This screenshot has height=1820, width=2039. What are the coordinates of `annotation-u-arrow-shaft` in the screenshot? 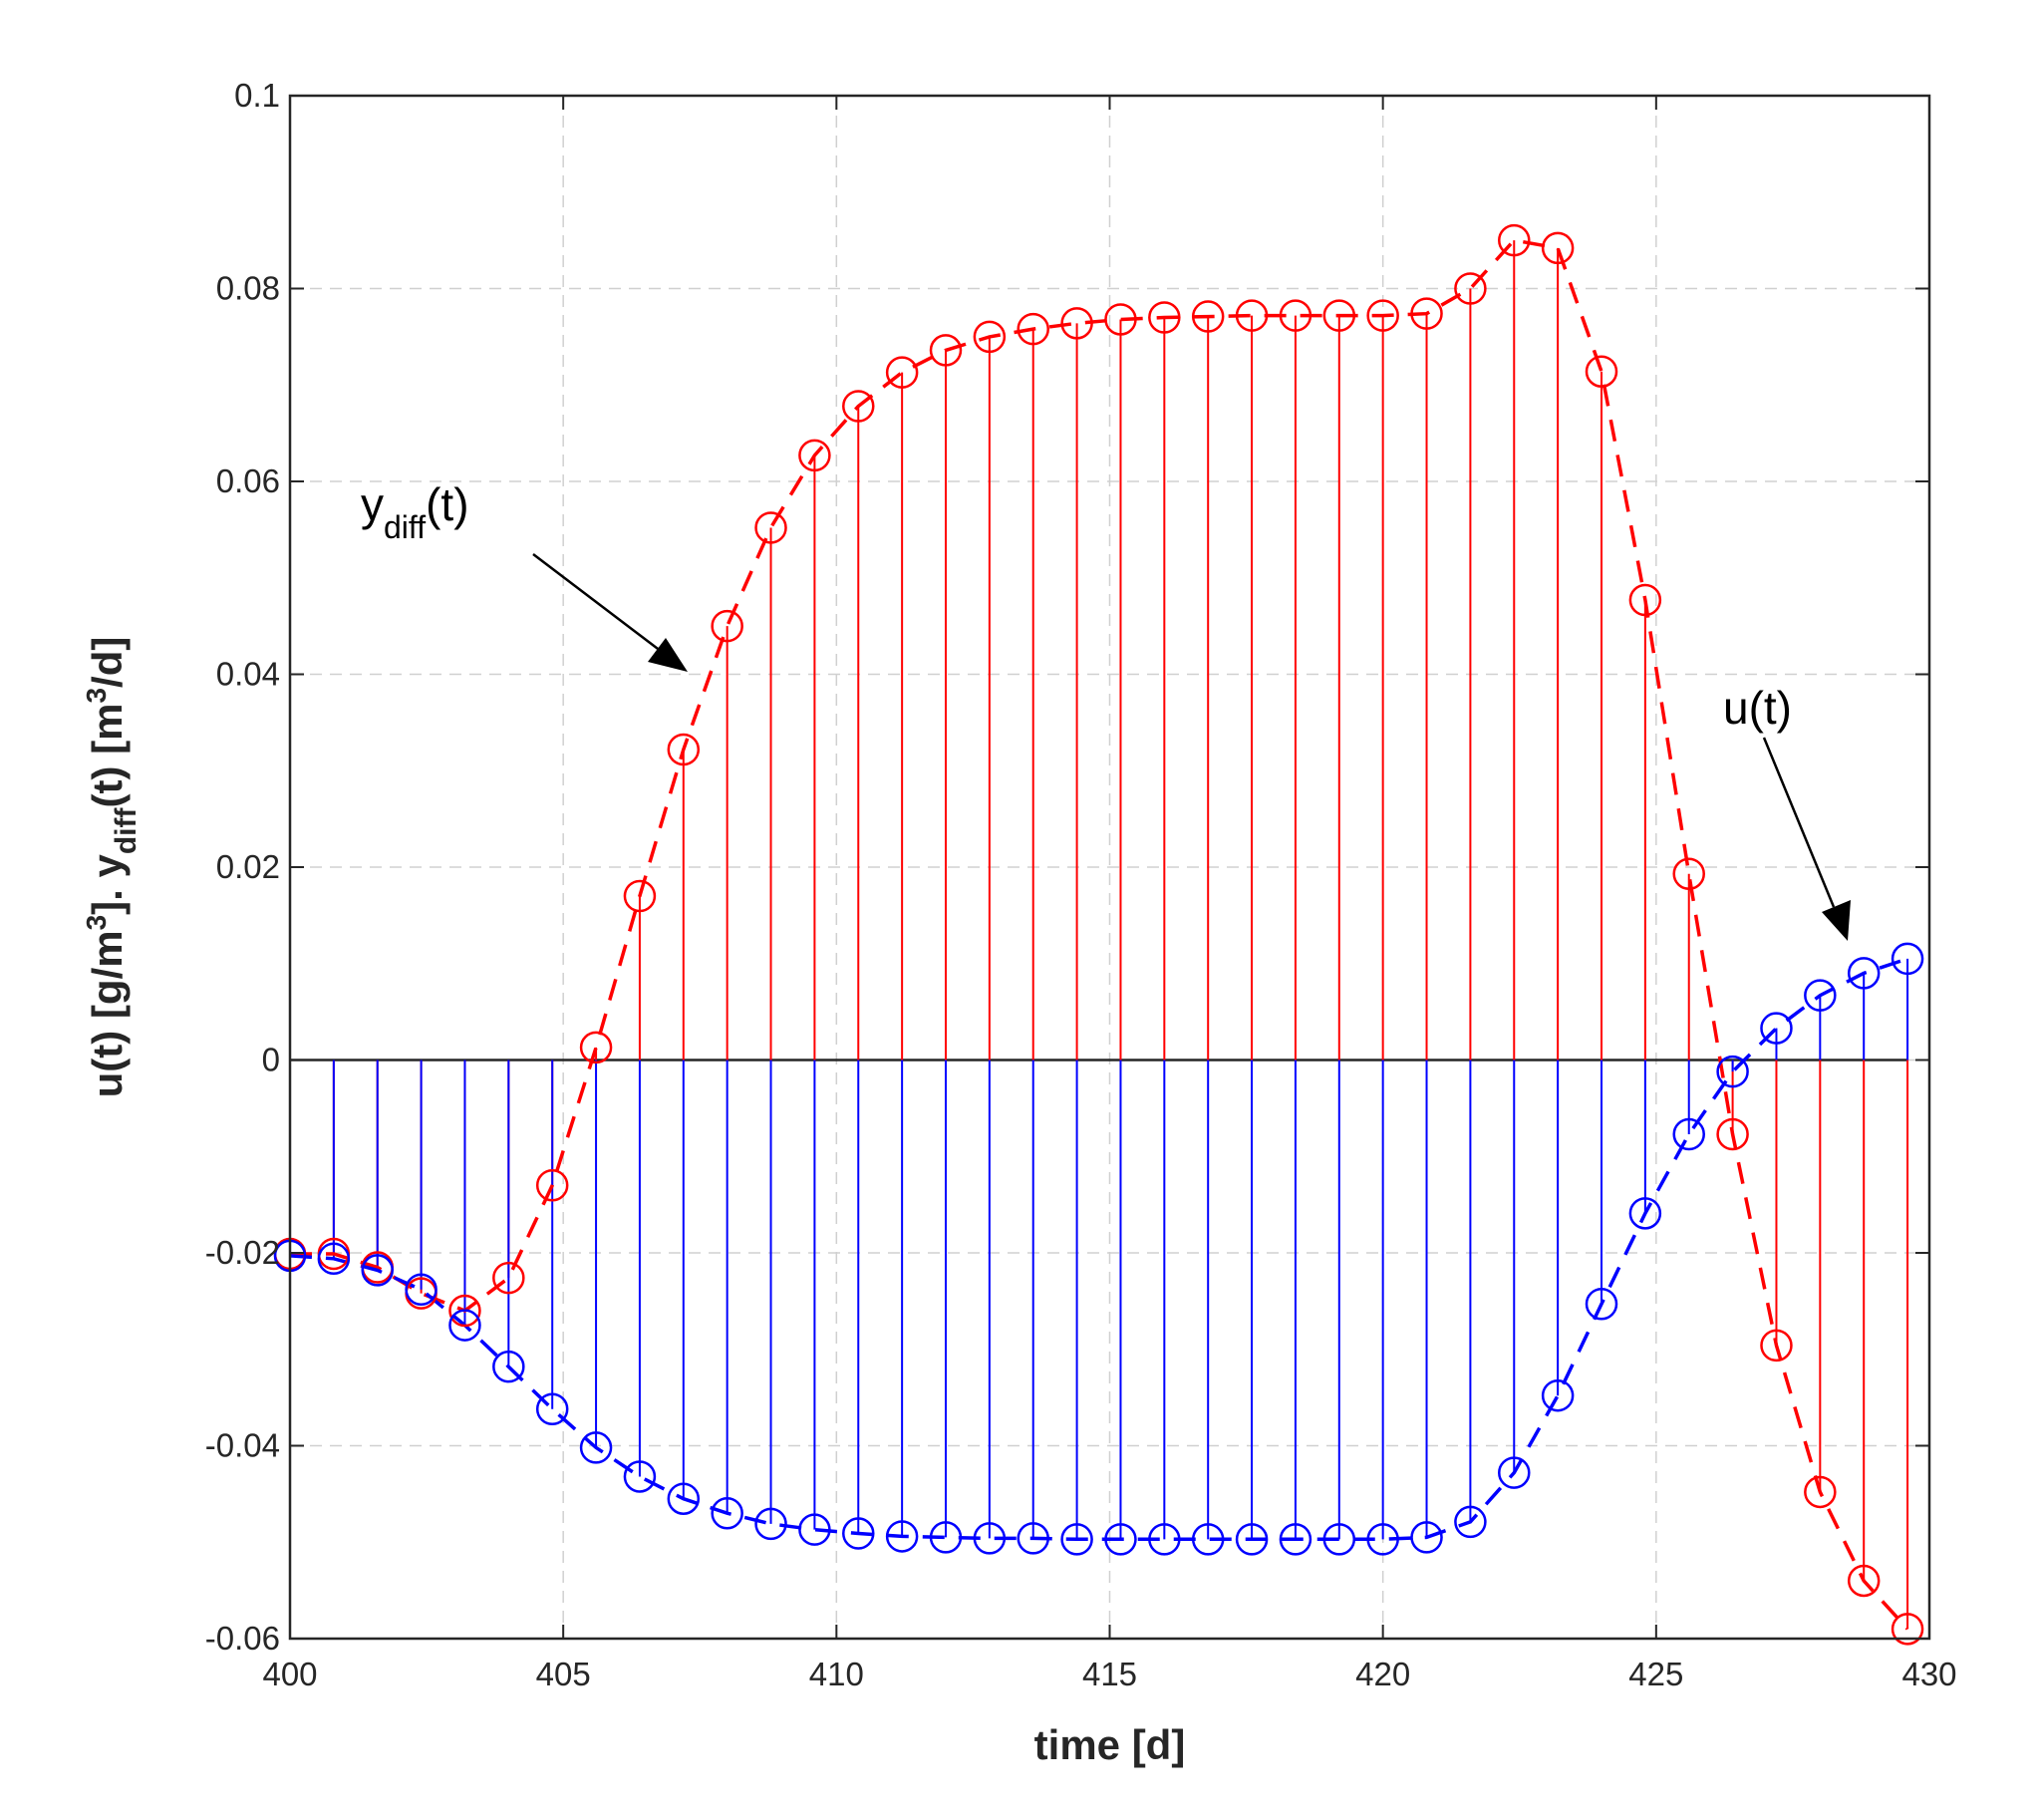 It's located at (1799, 822).